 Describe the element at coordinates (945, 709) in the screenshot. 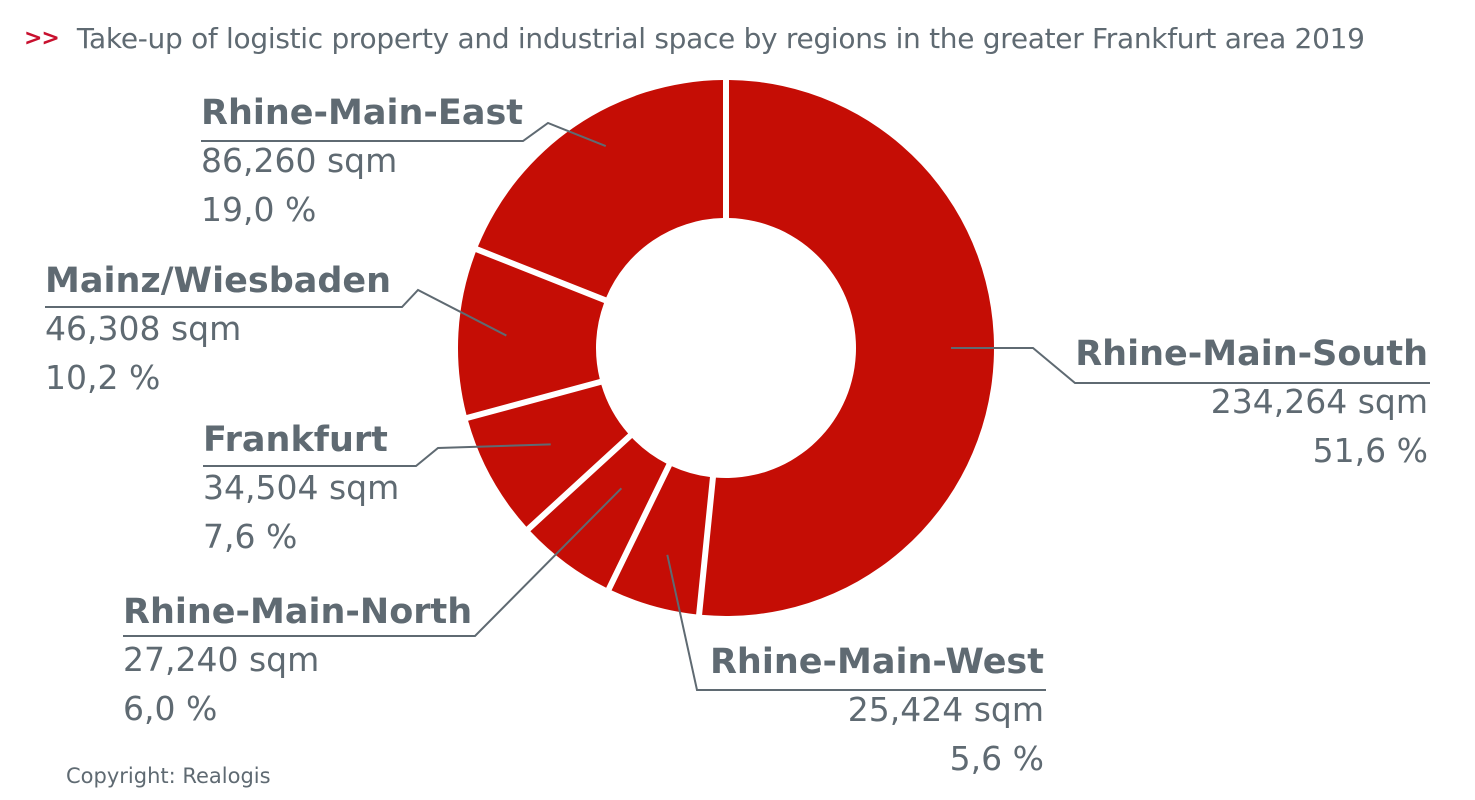

I see `slice-value: 25,424 sqm` at that location.